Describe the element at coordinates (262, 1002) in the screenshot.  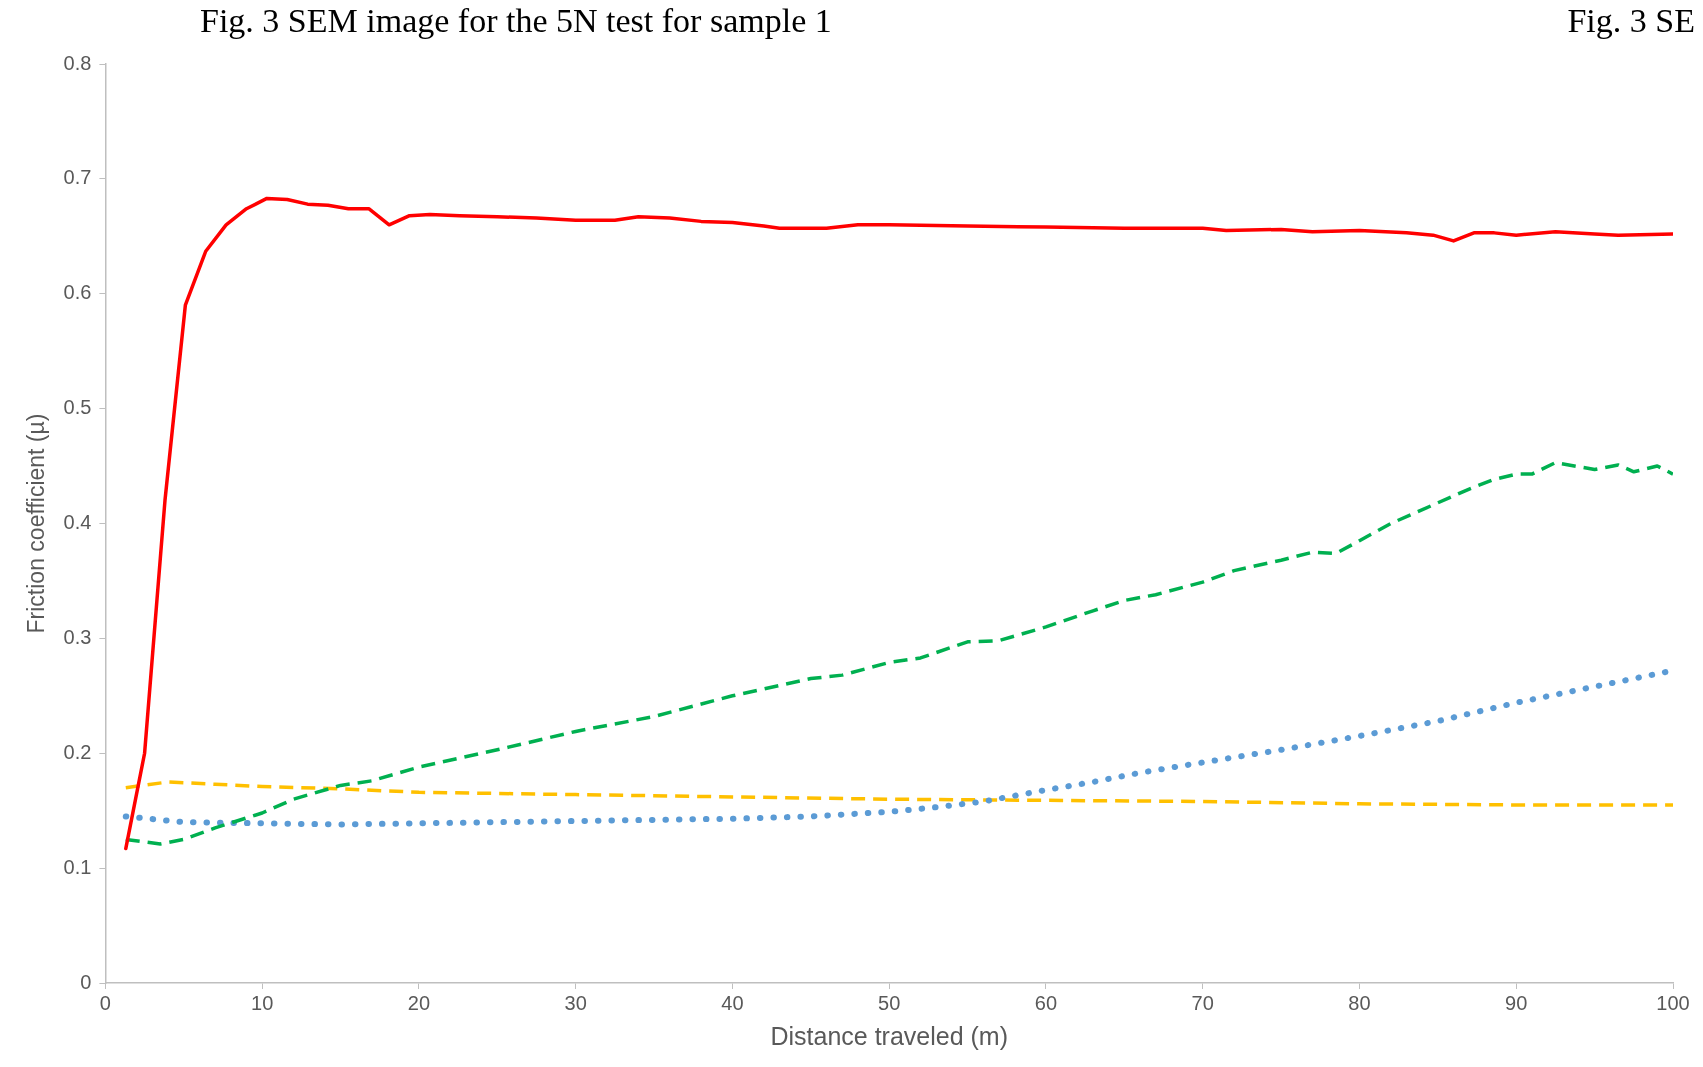
I see `x-tick-label: 10` at that location.